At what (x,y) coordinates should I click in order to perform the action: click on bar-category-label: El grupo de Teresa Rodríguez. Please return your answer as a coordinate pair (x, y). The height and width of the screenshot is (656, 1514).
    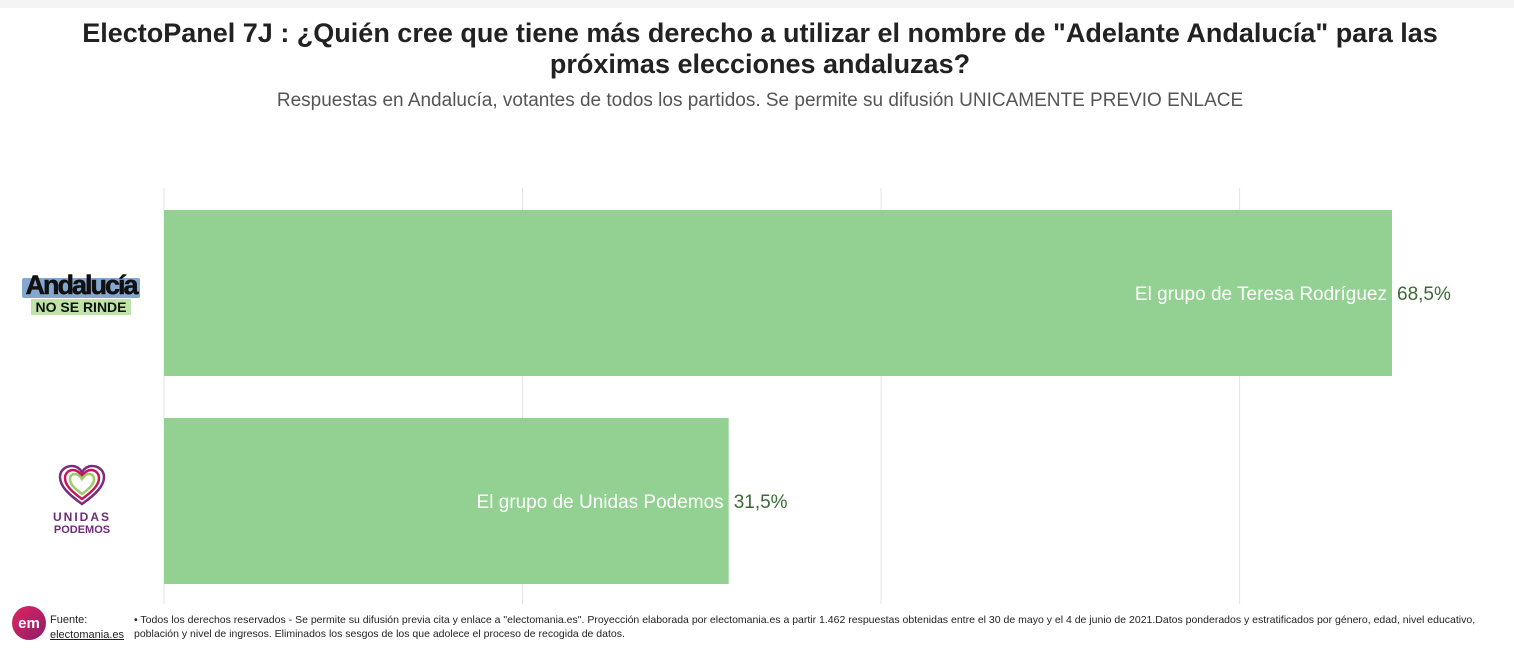
    Looking at the image, I should click on (1261, 294).